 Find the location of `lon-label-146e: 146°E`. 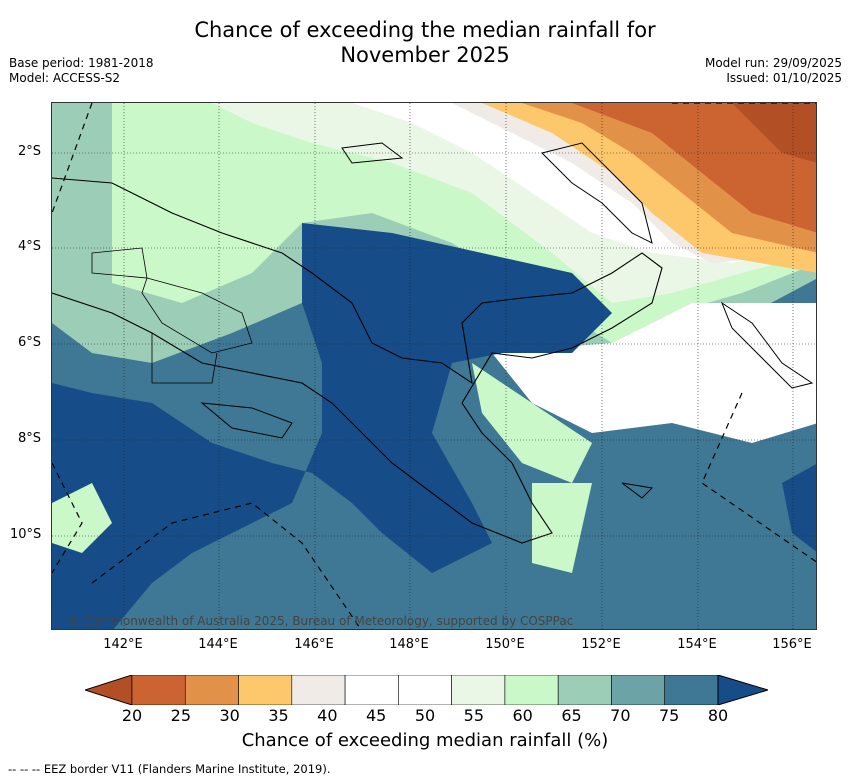

lon-label-146e: 146°E is located at coordinates (314, 644).